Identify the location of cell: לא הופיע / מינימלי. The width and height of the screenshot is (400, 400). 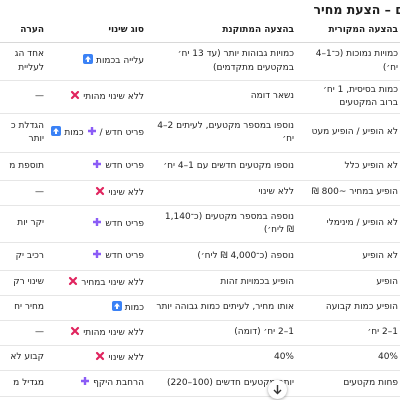
(350, 224).